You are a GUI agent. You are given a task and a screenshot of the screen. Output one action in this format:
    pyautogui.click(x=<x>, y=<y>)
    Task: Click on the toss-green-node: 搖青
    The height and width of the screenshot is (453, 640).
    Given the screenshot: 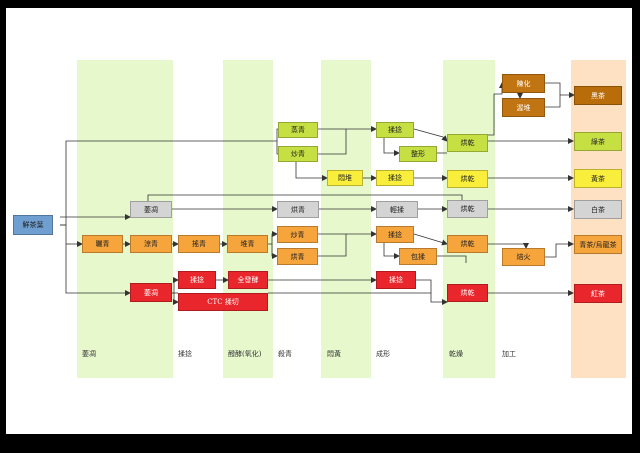 What is the action you would take?
    pyautogui.click(x=199, y=244)
    